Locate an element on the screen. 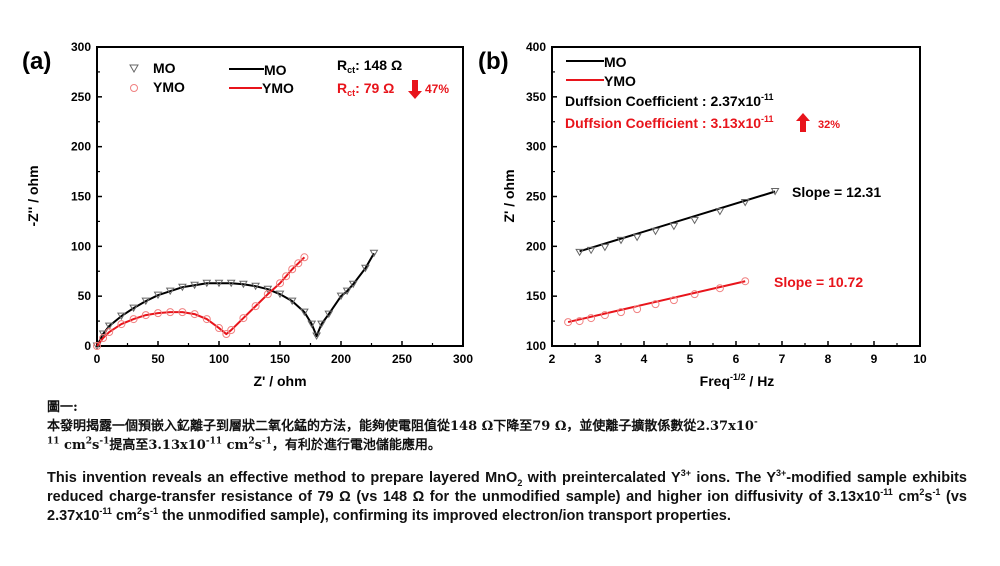  x-axis-label-b: Freq-1/2 / Hz is located at coordinates (737, 380).